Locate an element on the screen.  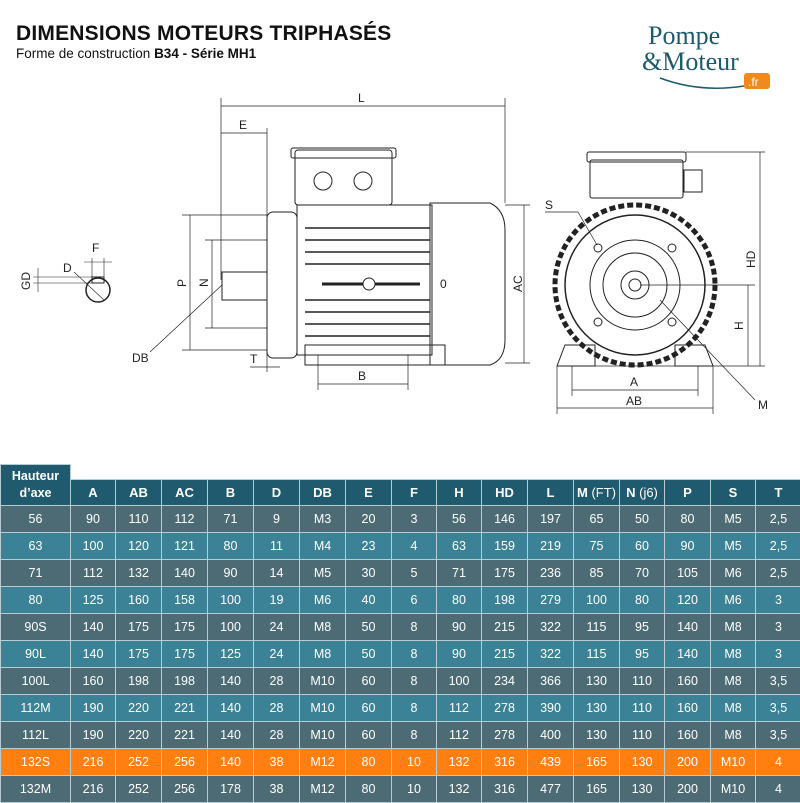
column-header-hd: HD is located at coordinates (505, 493).